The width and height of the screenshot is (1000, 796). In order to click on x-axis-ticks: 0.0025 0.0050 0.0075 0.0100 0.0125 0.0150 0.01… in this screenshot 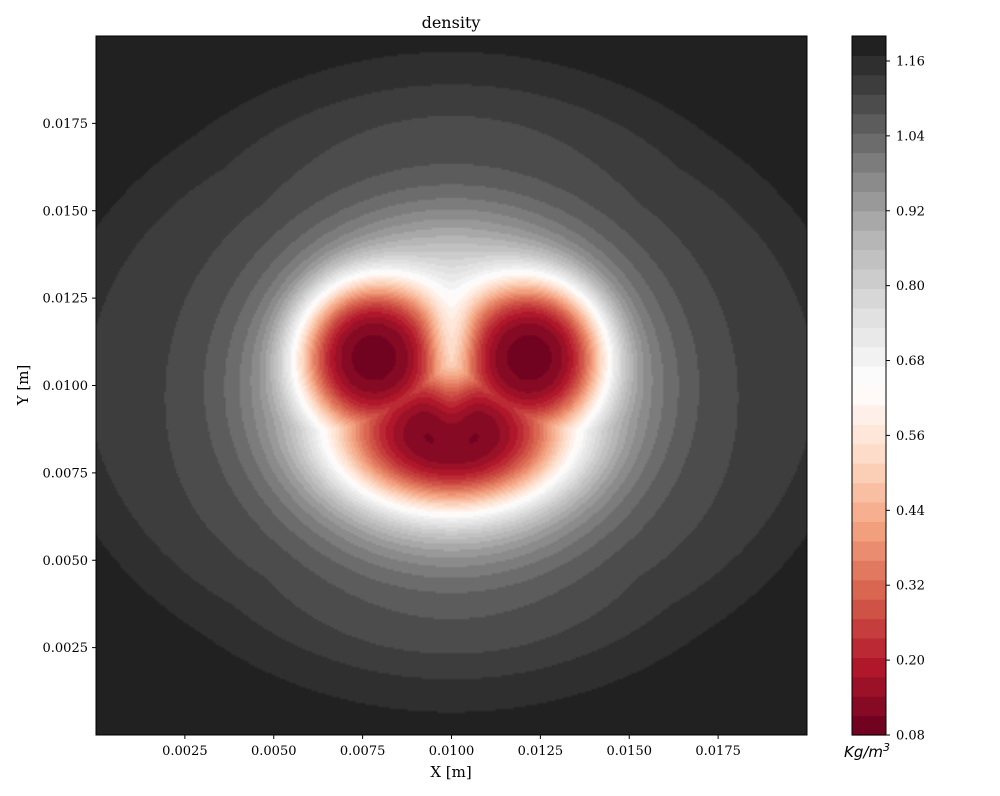, I will do `click(451, 747)`.